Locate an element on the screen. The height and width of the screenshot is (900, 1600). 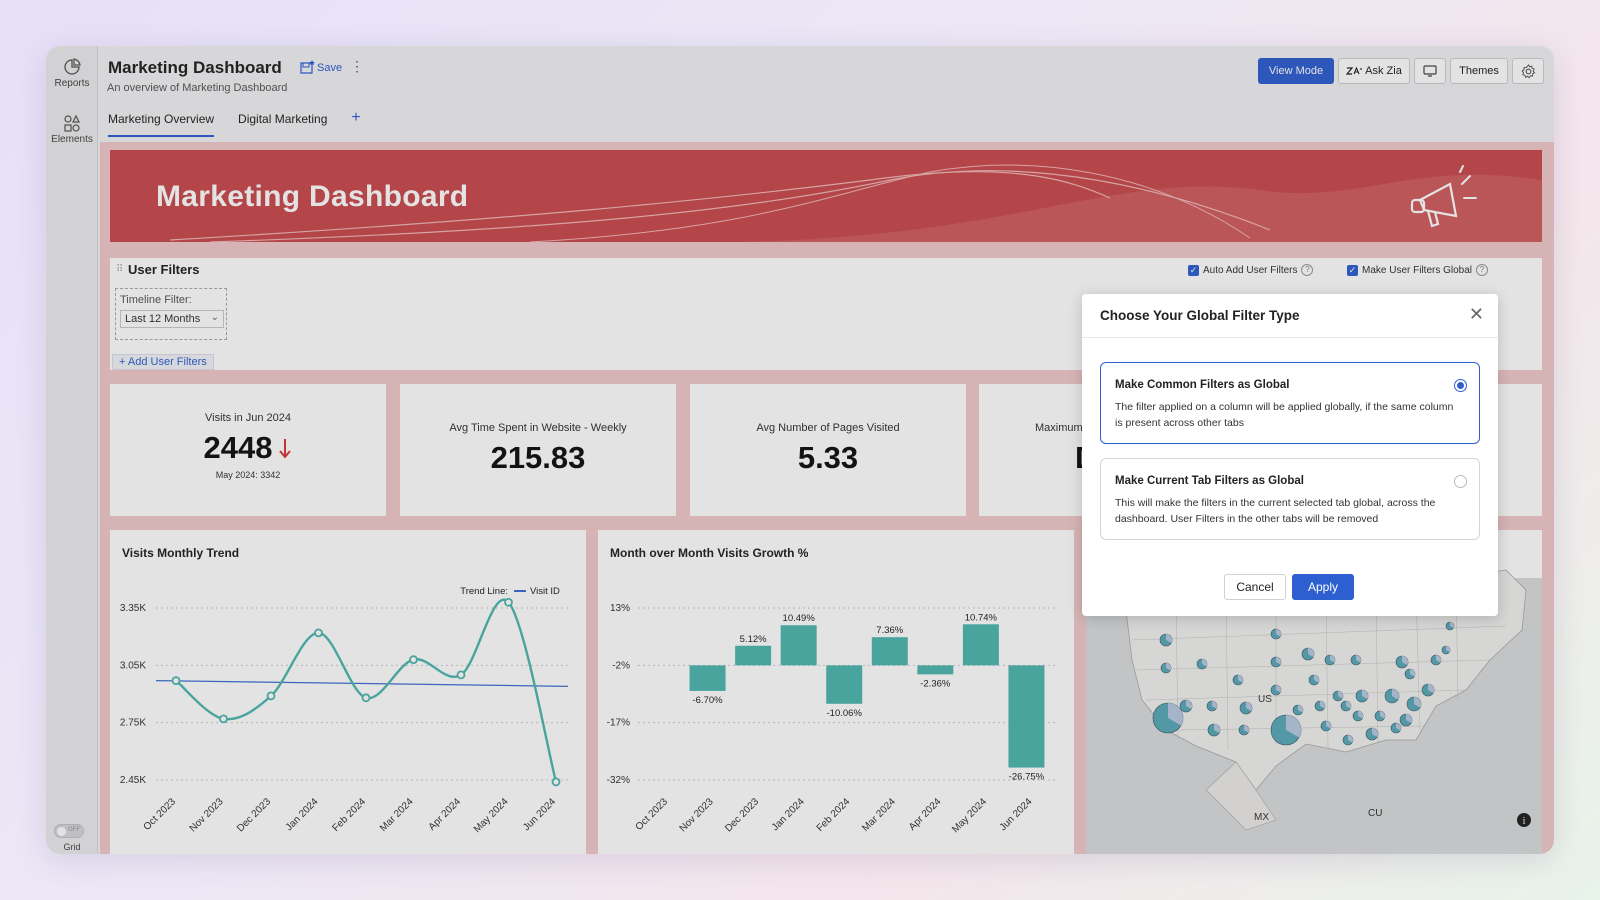
save-icon is located at coordinates (307, 67).